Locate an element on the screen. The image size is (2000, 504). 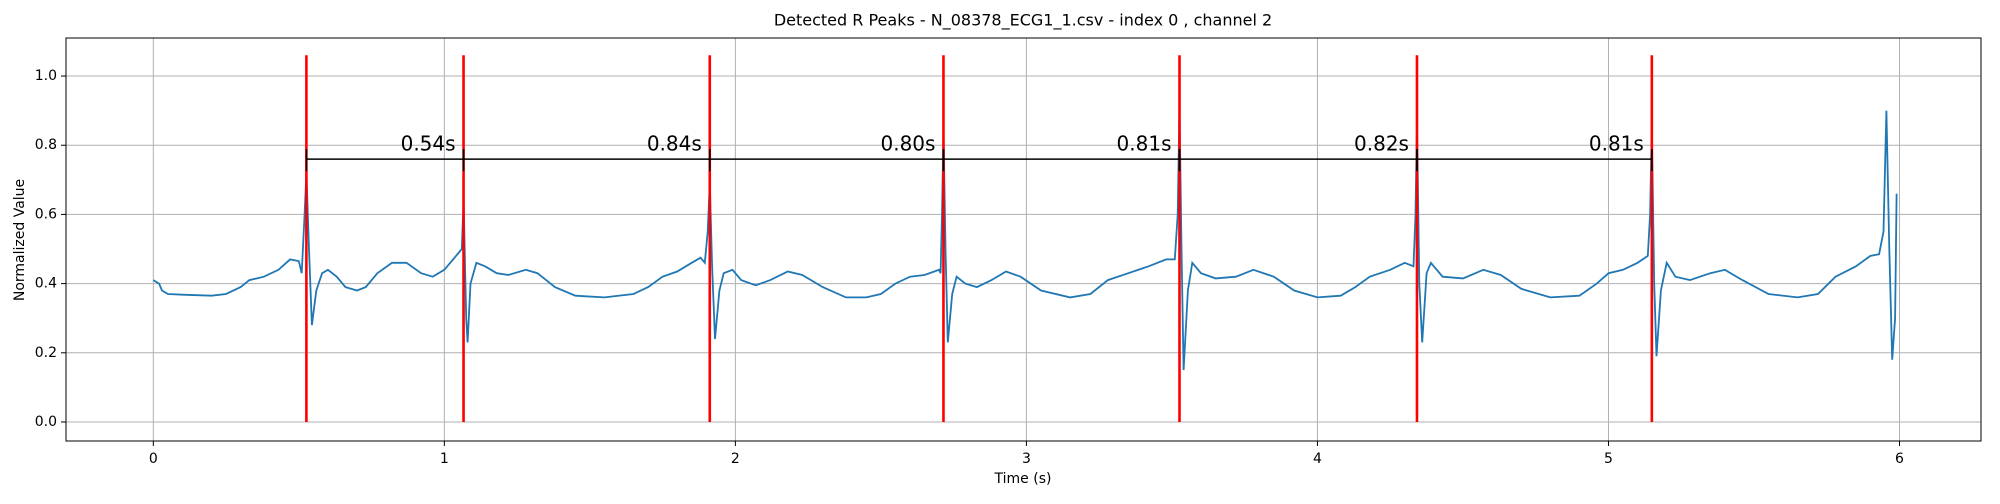
y-axis-label: Normalized Value is located at coordinates (20, 240).